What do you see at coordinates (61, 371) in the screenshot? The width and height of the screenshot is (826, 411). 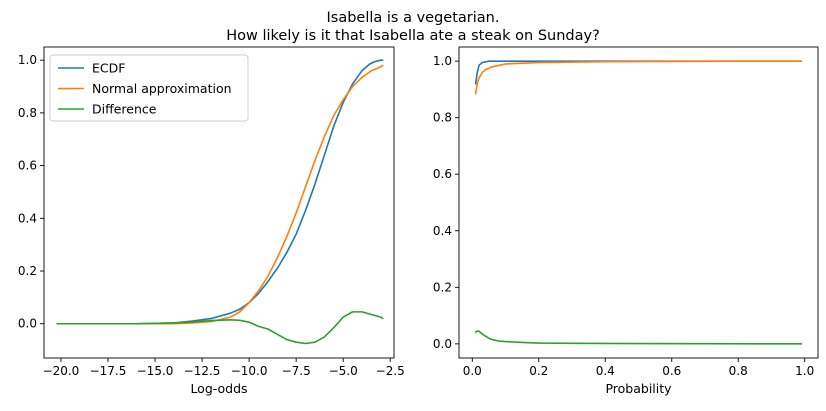 I see `x-tick-label: −20.0` at bounding box center [61, 371].